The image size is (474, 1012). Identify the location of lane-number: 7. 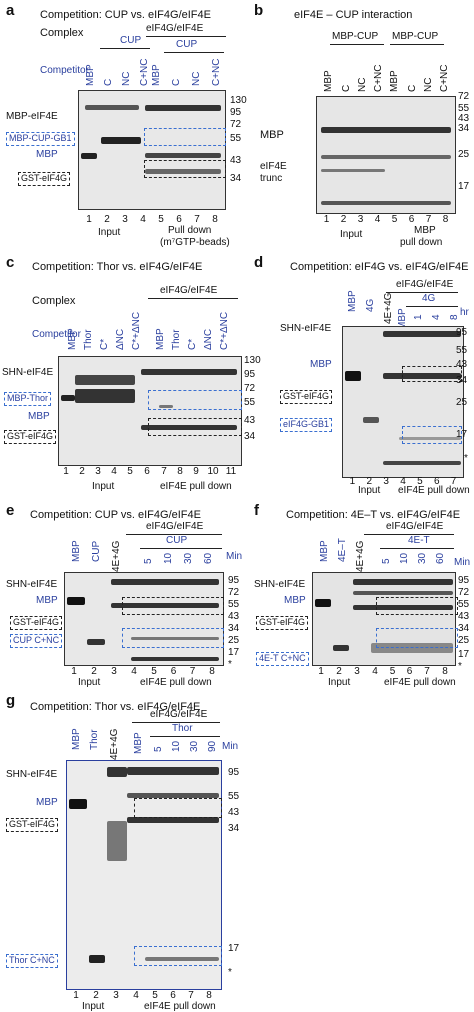
(192, 671).